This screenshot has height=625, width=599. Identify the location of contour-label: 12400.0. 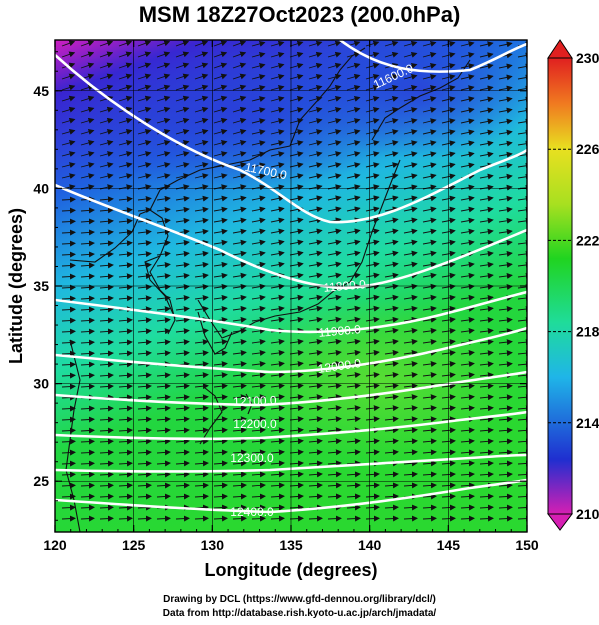
(252, 512).